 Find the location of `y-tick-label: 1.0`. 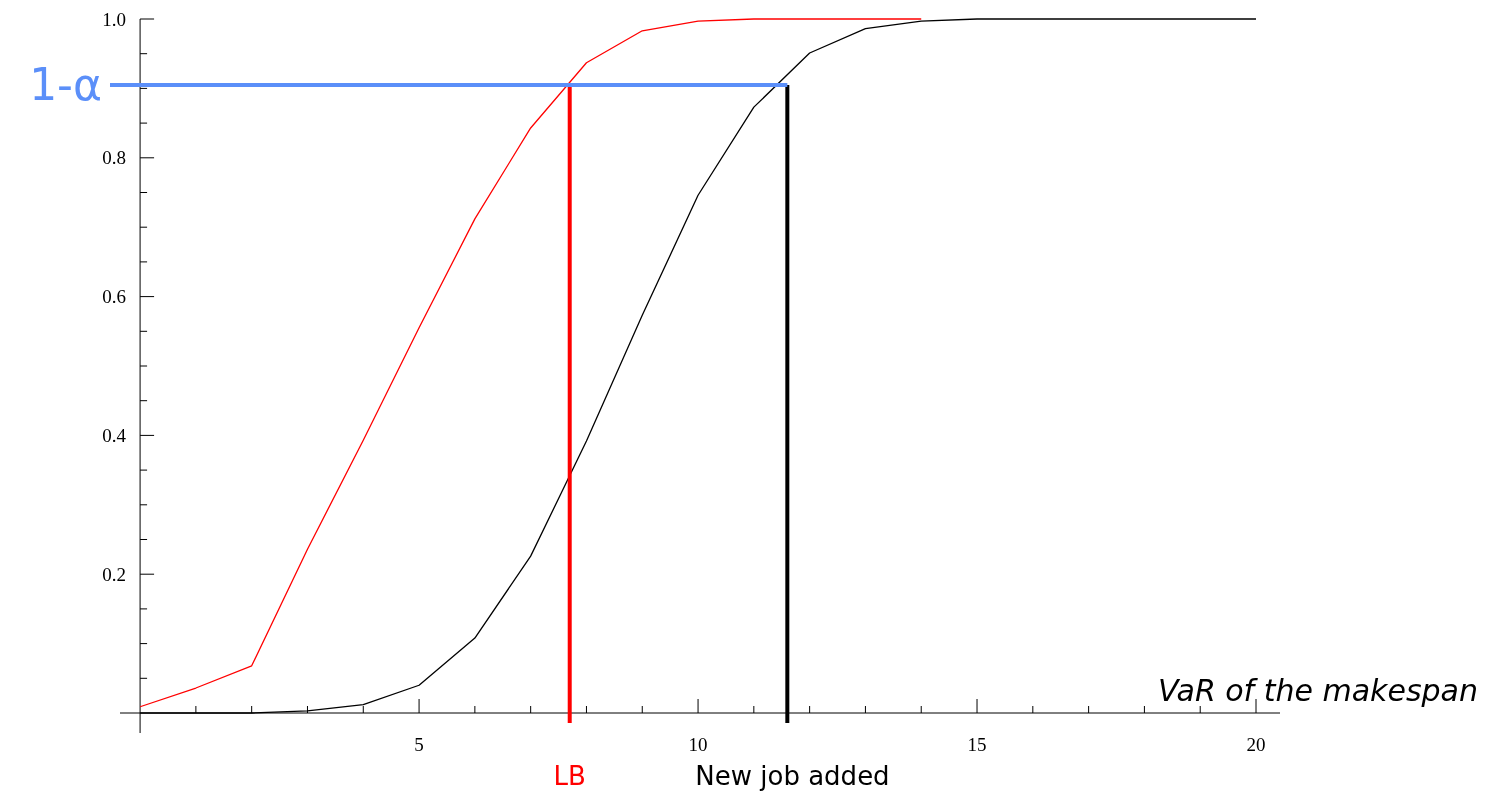

y-tick-label: 1.0 is located at coordinates (114, 19).